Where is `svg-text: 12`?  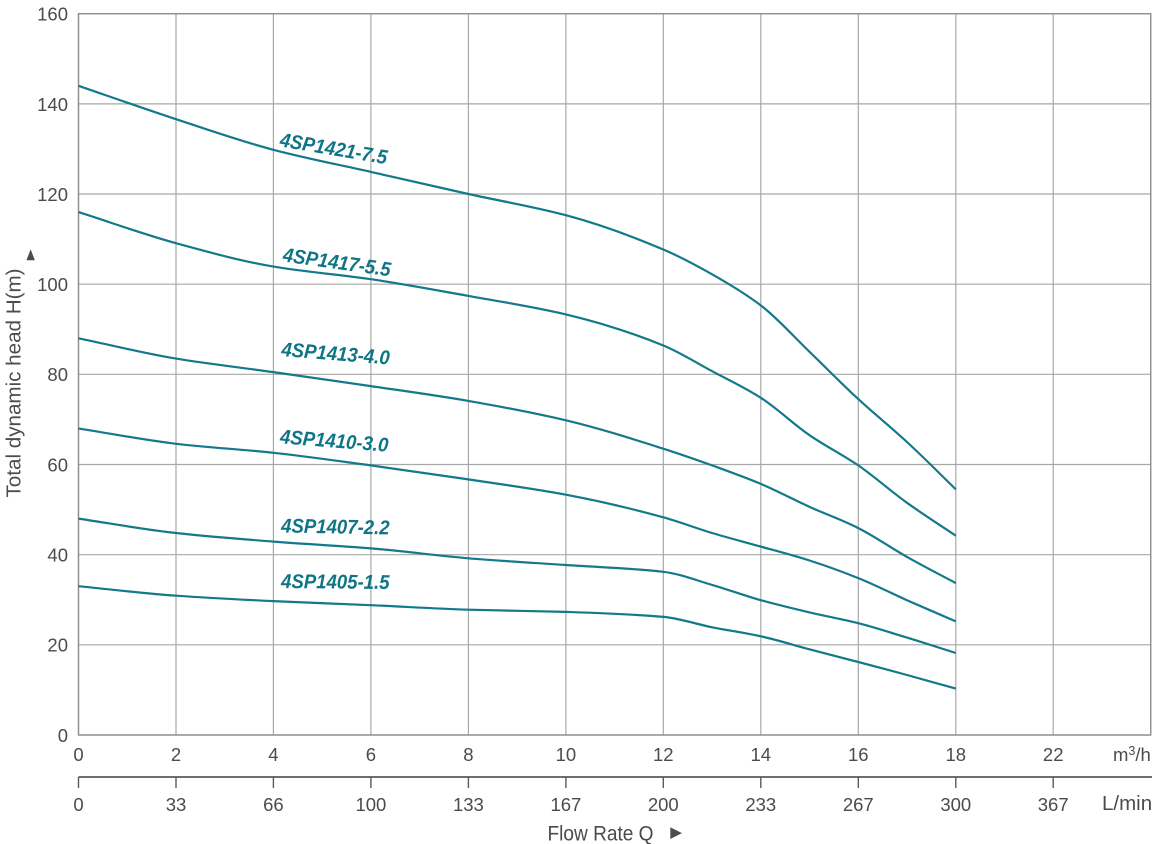 svg-text: 12 is located at coordinates (663, 754).